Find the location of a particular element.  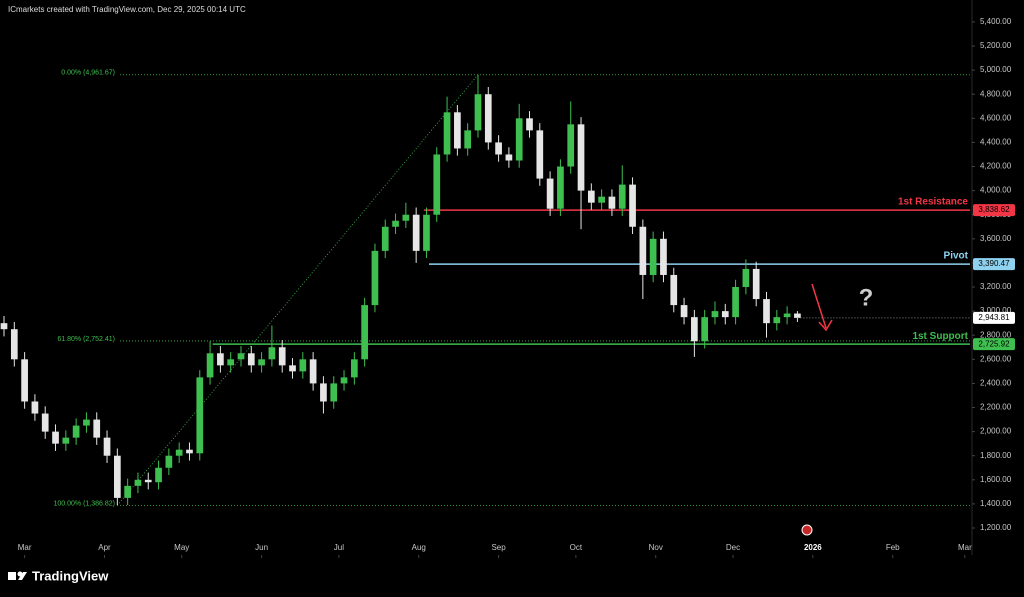

y-tick-label: 1,800.00 is located at coordinates (996, 455).